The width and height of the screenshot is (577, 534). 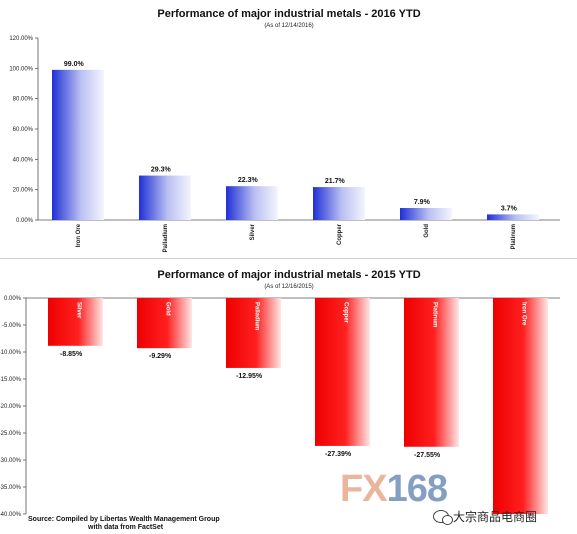 What do you see at coordinates (12, 326) in the screenshot?
I see `y-tick-label: -5.00%` at bounding box center [12, 326].